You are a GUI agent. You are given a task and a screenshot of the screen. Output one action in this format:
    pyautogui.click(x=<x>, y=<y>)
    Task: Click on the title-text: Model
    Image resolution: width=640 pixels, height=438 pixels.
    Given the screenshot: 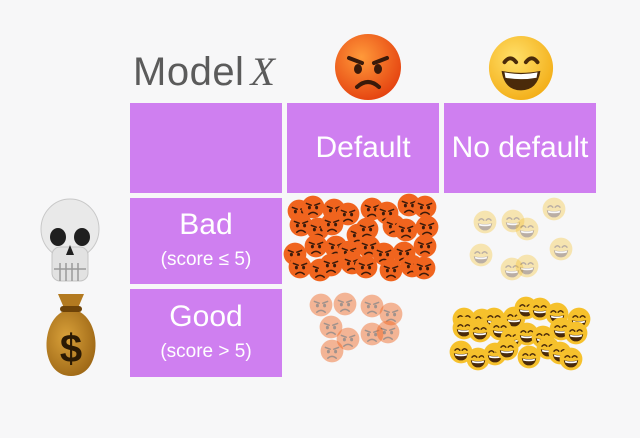 What is the action you would take?
    pyautogui.click(x=189, y=72)
    